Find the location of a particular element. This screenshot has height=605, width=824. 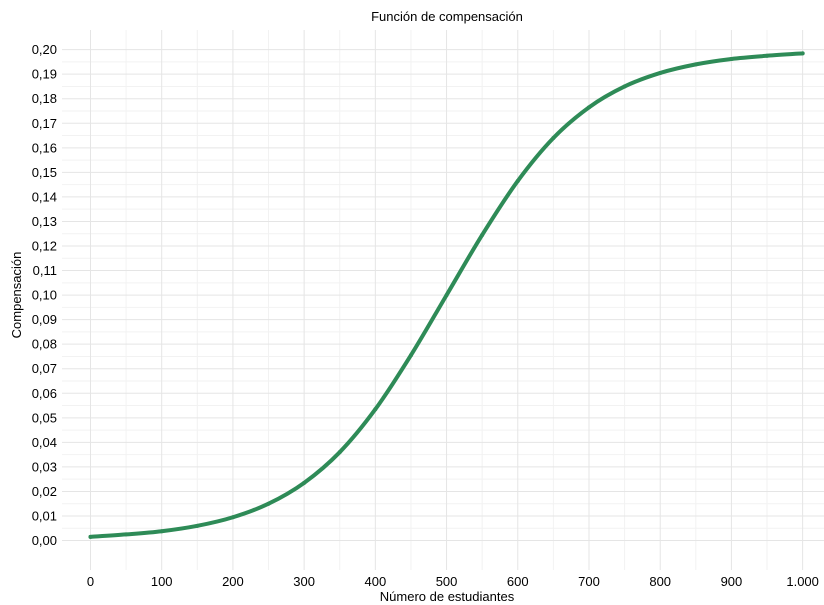

y-axis-label: Compensación is located at coordinates (16, 295).